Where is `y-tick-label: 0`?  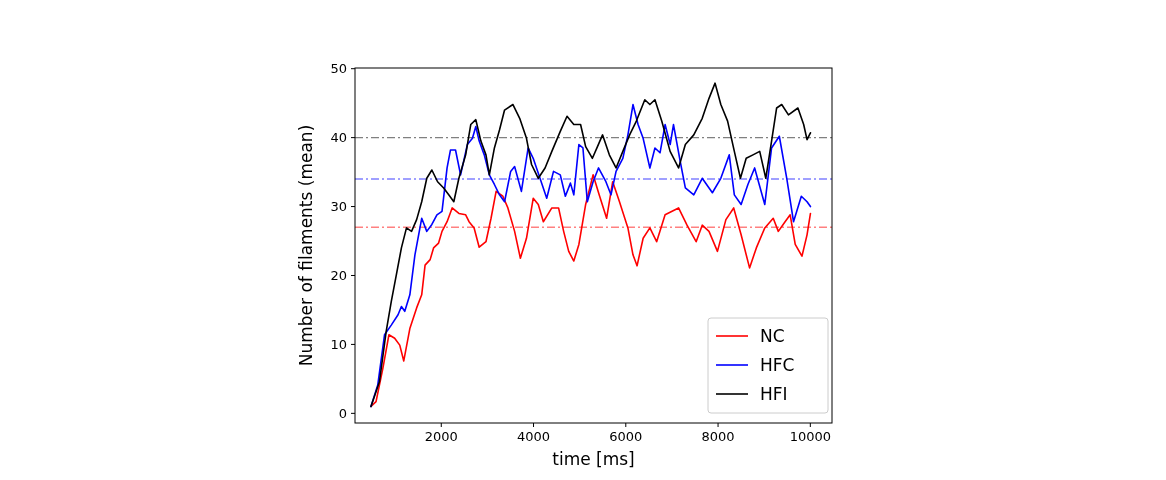 y-tick-label: 0 is located at coordinates (342, 413).